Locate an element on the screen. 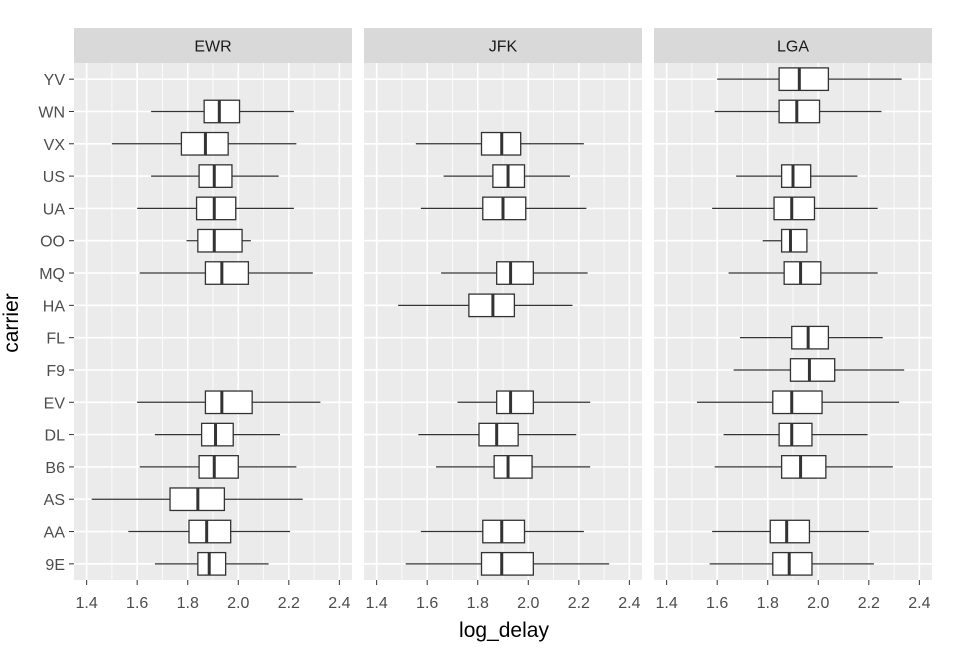 Image resolution: width=958 pixels, height=661 pixels. x-axis-title: log_delay is located at coordinates (504, 630).